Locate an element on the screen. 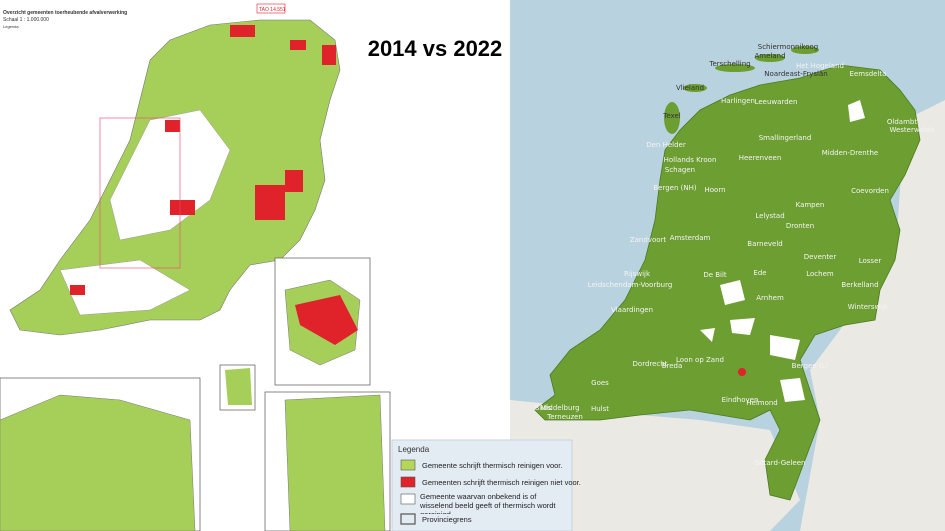 This screenshot has width=945, height=531. legend-item: Provinciegrens is located at coordinates (447, 519).